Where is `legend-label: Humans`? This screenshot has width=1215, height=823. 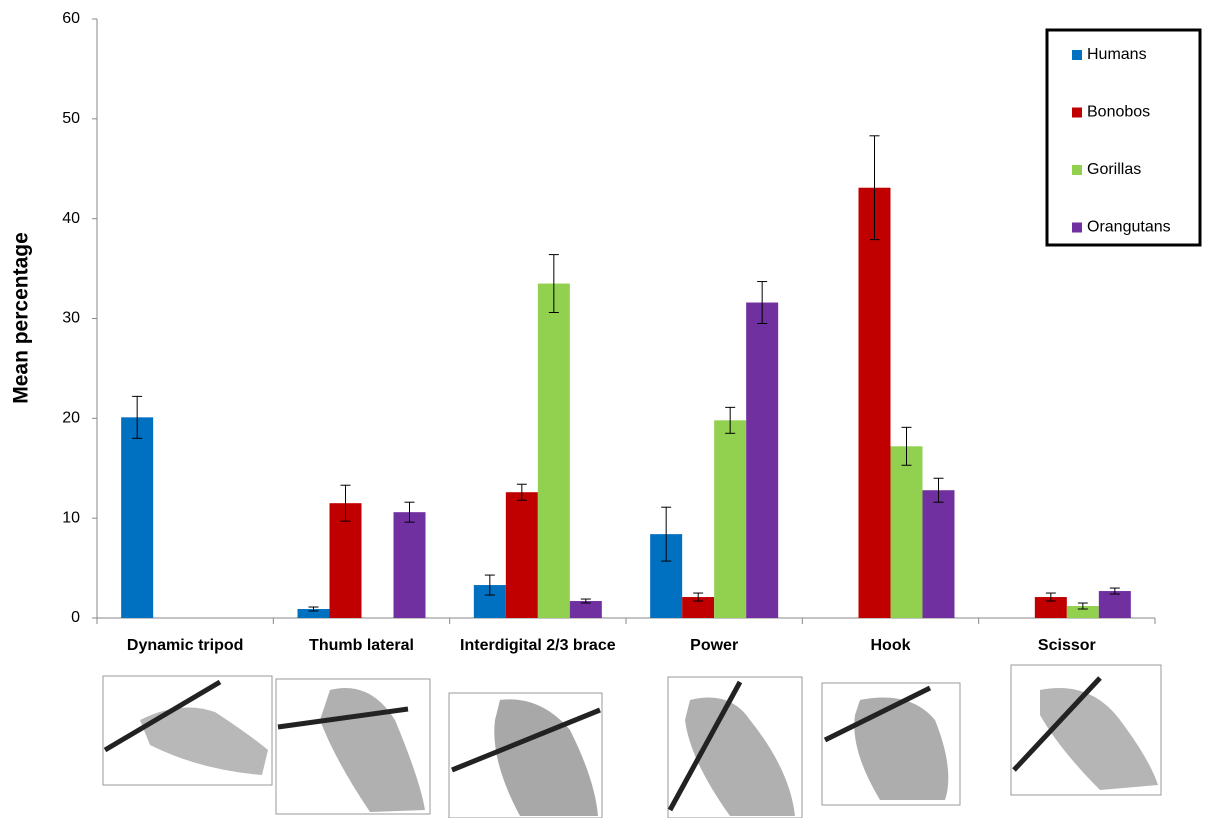
legend-label: Humans is located at coordinates (1117, 54).